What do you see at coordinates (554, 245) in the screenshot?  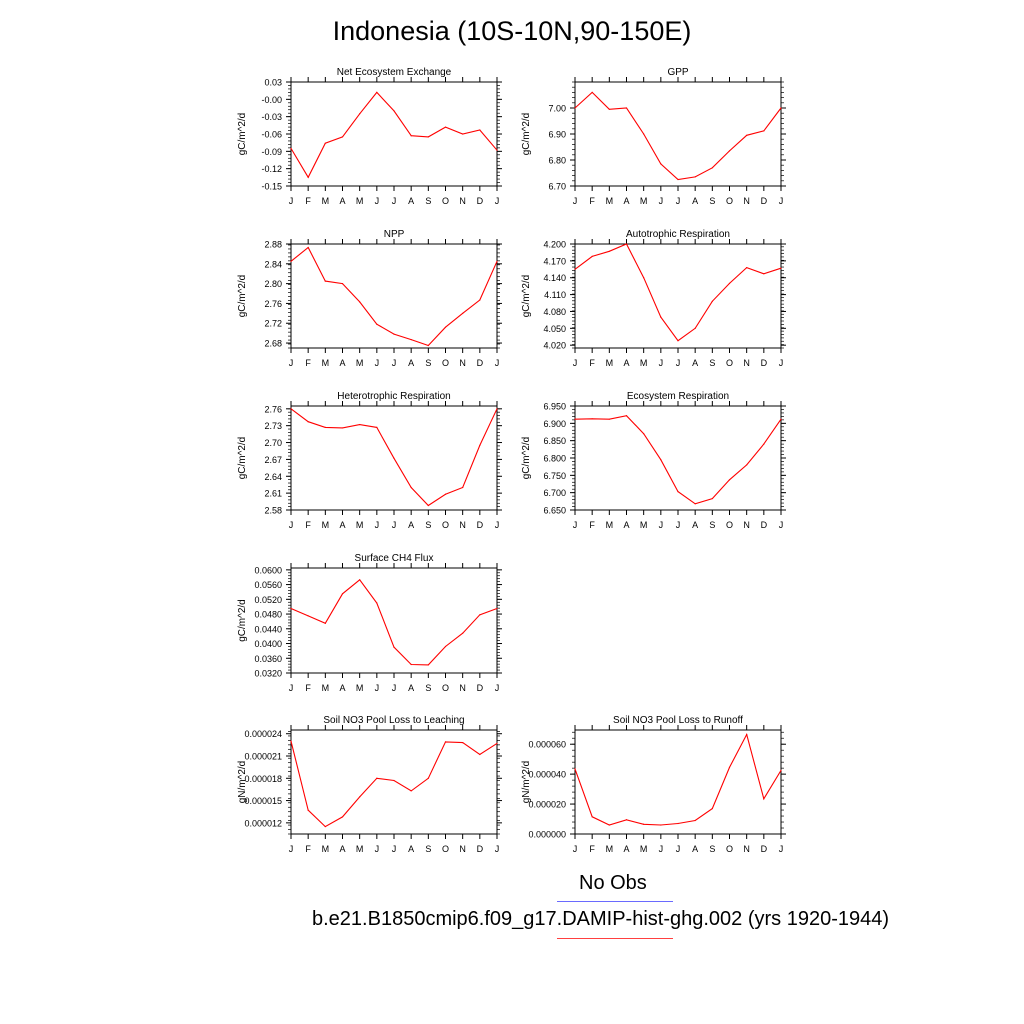 I see `y-tick-label: 4.200` at bounding box center [554, 245].